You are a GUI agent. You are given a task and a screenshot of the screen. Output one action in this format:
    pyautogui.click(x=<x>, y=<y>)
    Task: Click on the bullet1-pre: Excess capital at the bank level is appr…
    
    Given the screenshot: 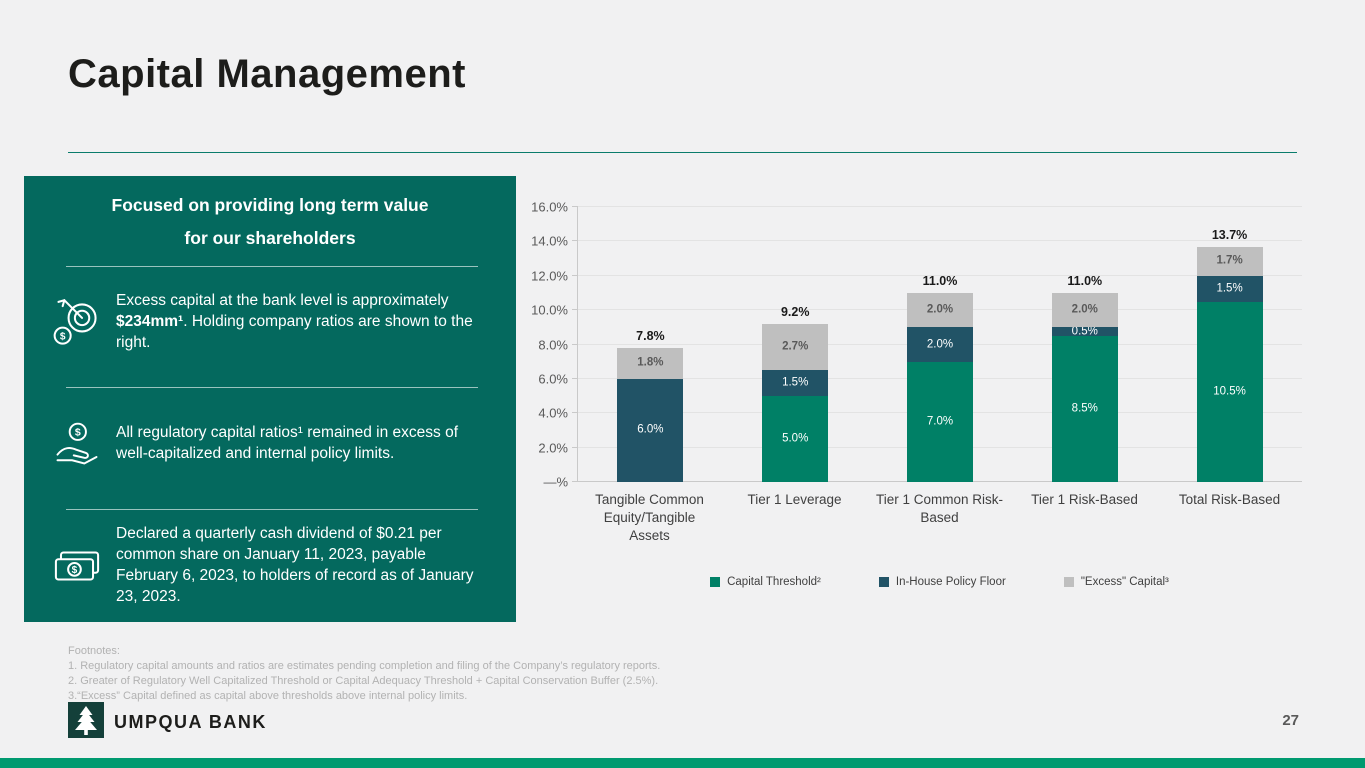 What is the action you would take?
    pyautogui.click(x=282, y=301)
    